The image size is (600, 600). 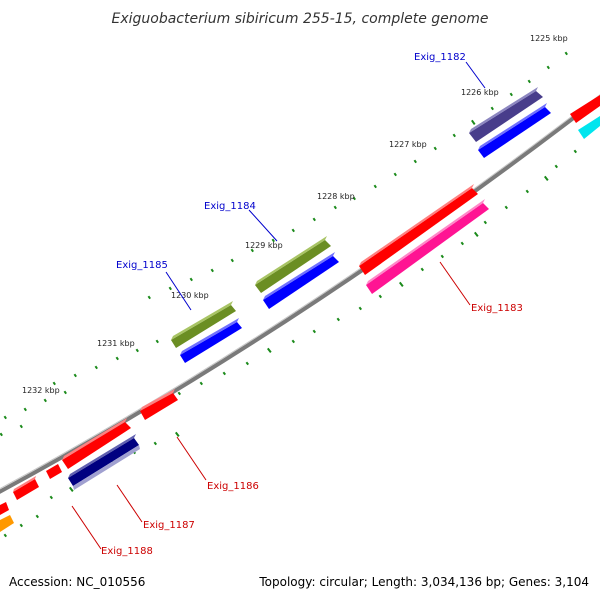 I want to click on gene-block-left-red, so click(x=4, y=508).